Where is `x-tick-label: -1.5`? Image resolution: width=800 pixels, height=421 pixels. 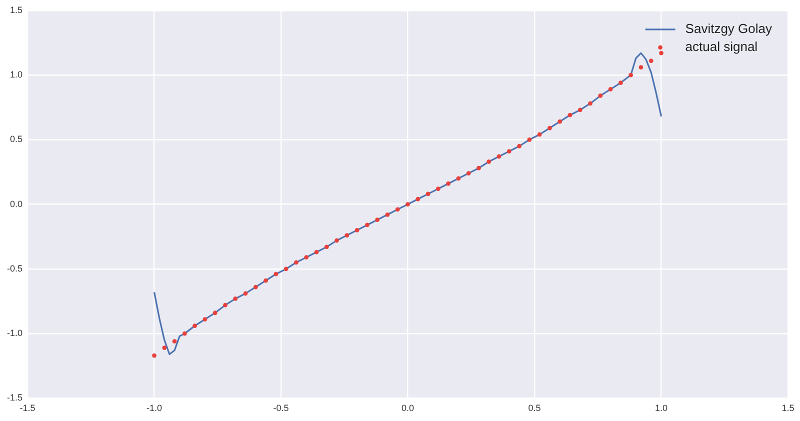
x-tick-label: -1.5 is located at coordinates (28, 408).